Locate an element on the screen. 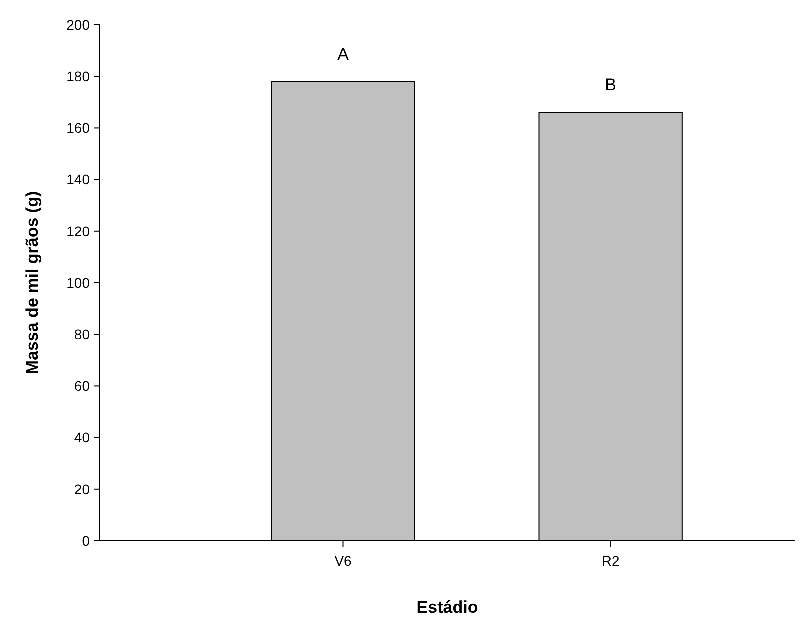  y-tick-label: 80 is located at coordinates (82, 334).